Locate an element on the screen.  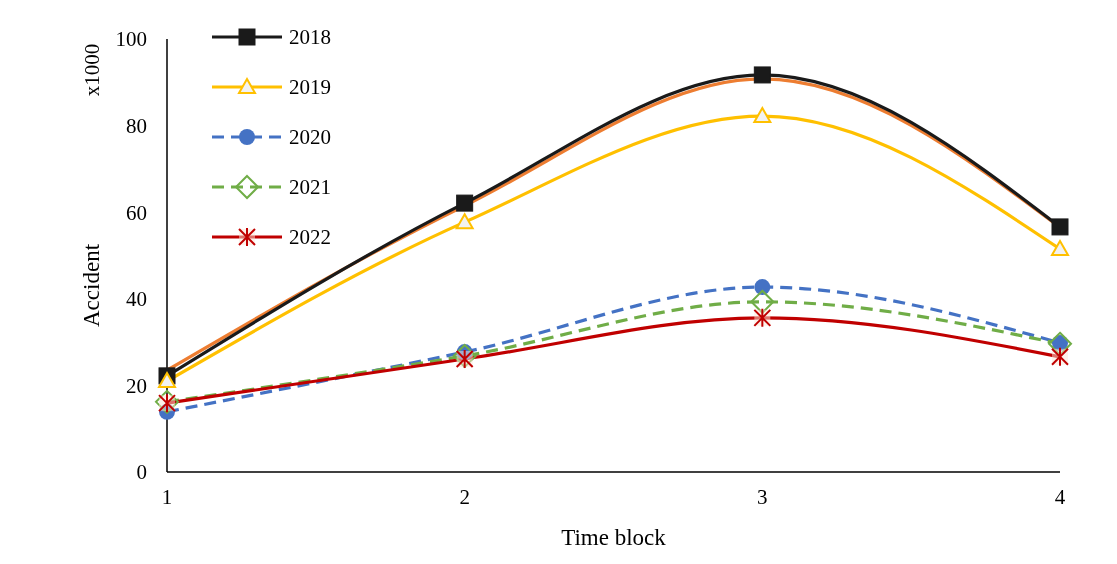
legend-label: 2018 is located at coordinates (310, 37).